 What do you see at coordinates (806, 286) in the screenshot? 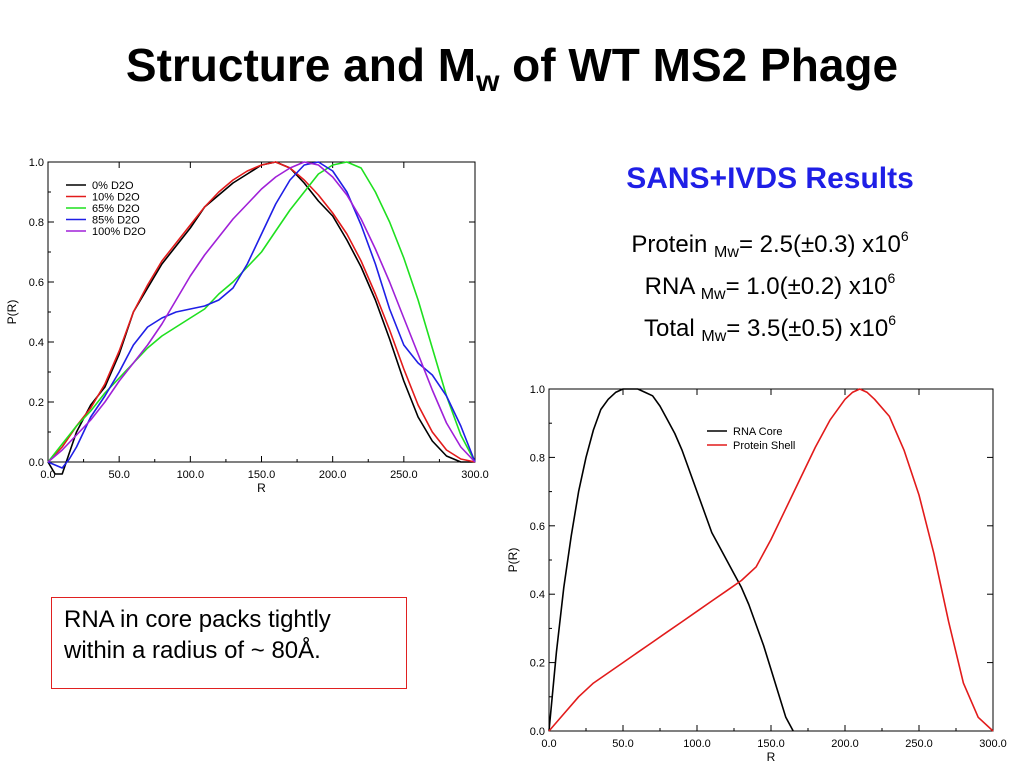
I see `result-value: = 1.0(±0.2) x10` at bounding box center [806, 286].